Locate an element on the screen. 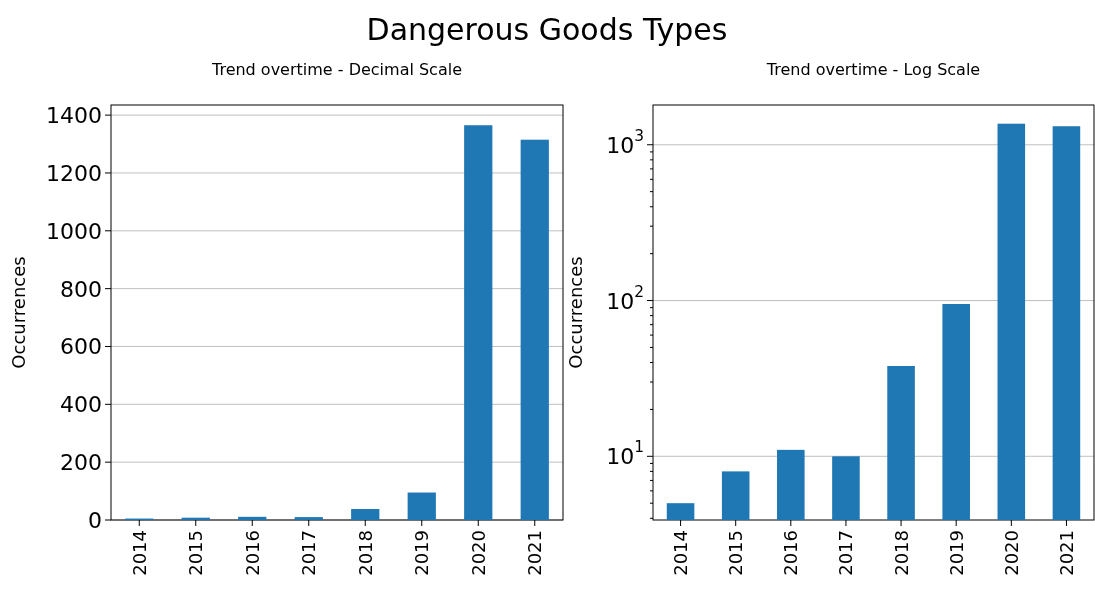 The height and width of the screenshot is (589, 1095). y-tick-label: 10$^{3}$ is located at coordinates (625, 142).